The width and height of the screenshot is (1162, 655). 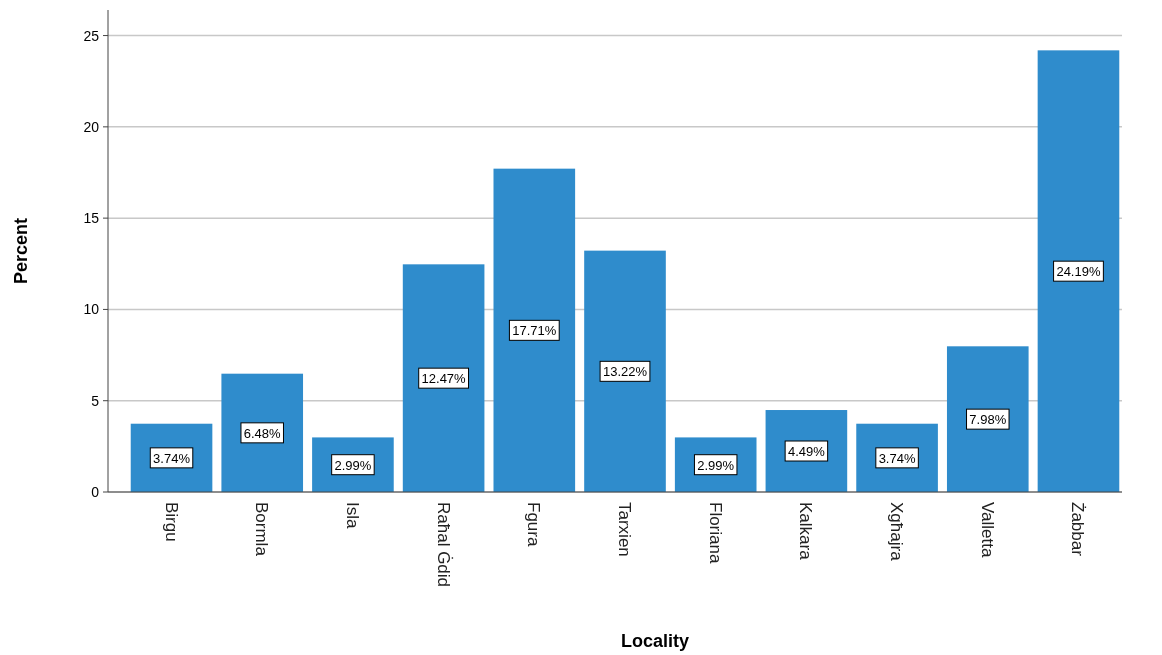 What do you see at coordinates (21, 251) in the screenshot?
I see `y-axis-title: Percent` at bounding box center [21, 251].